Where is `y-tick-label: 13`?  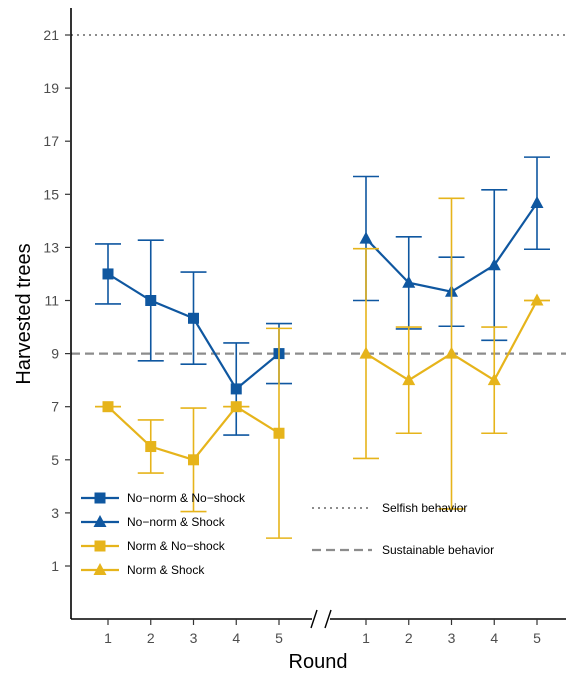
y-tick-label: 13 is located at coordinates (51, 247).